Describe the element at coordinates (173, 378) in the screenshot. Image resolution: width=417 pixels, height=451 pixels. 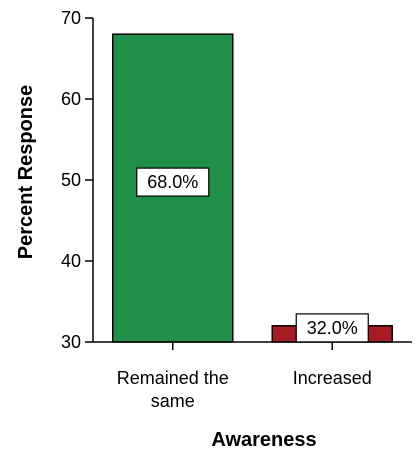
I see `x-tick-label-0-line-0: Remained the` at that location.